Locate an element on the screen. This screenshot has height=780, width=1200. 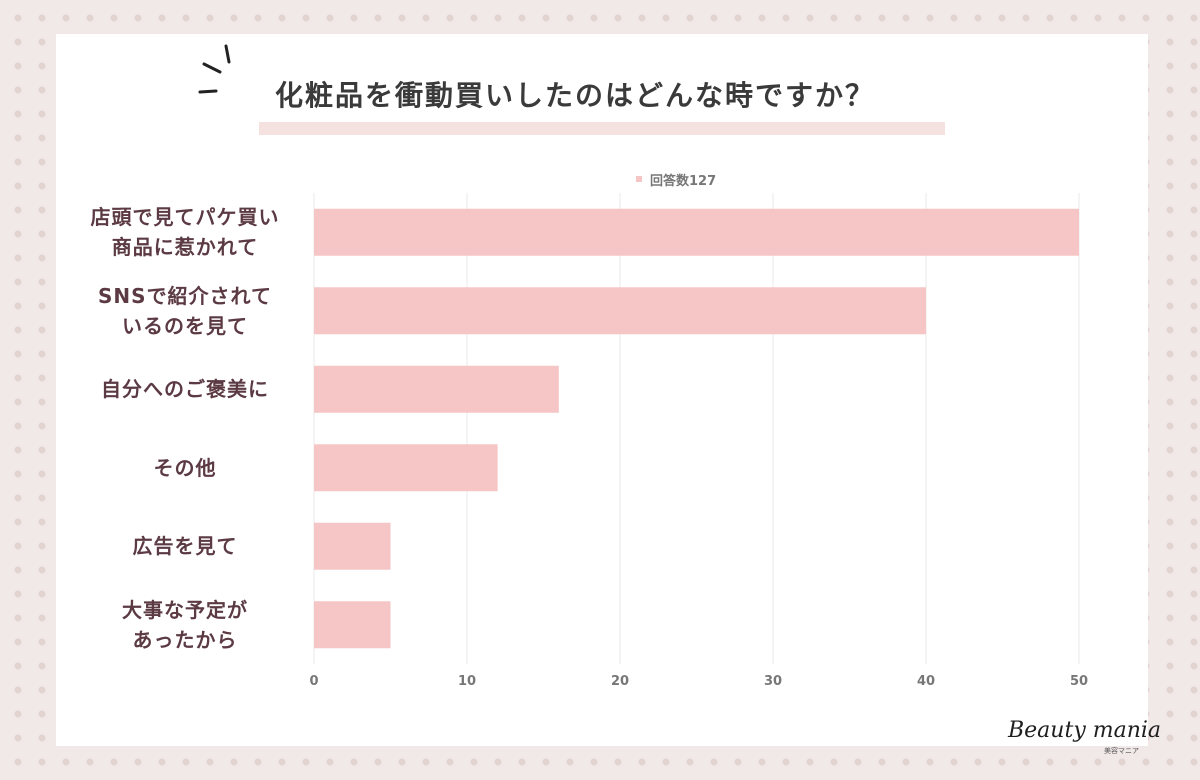
x-tick-label: 30 is located at coordinates (773, 681).